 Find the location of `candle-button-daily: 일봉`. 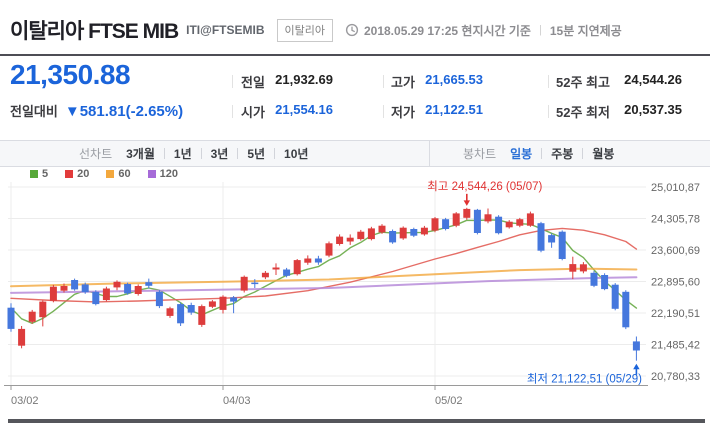

candle-button-daily: 일봉 is located at coordinates (521, 154).